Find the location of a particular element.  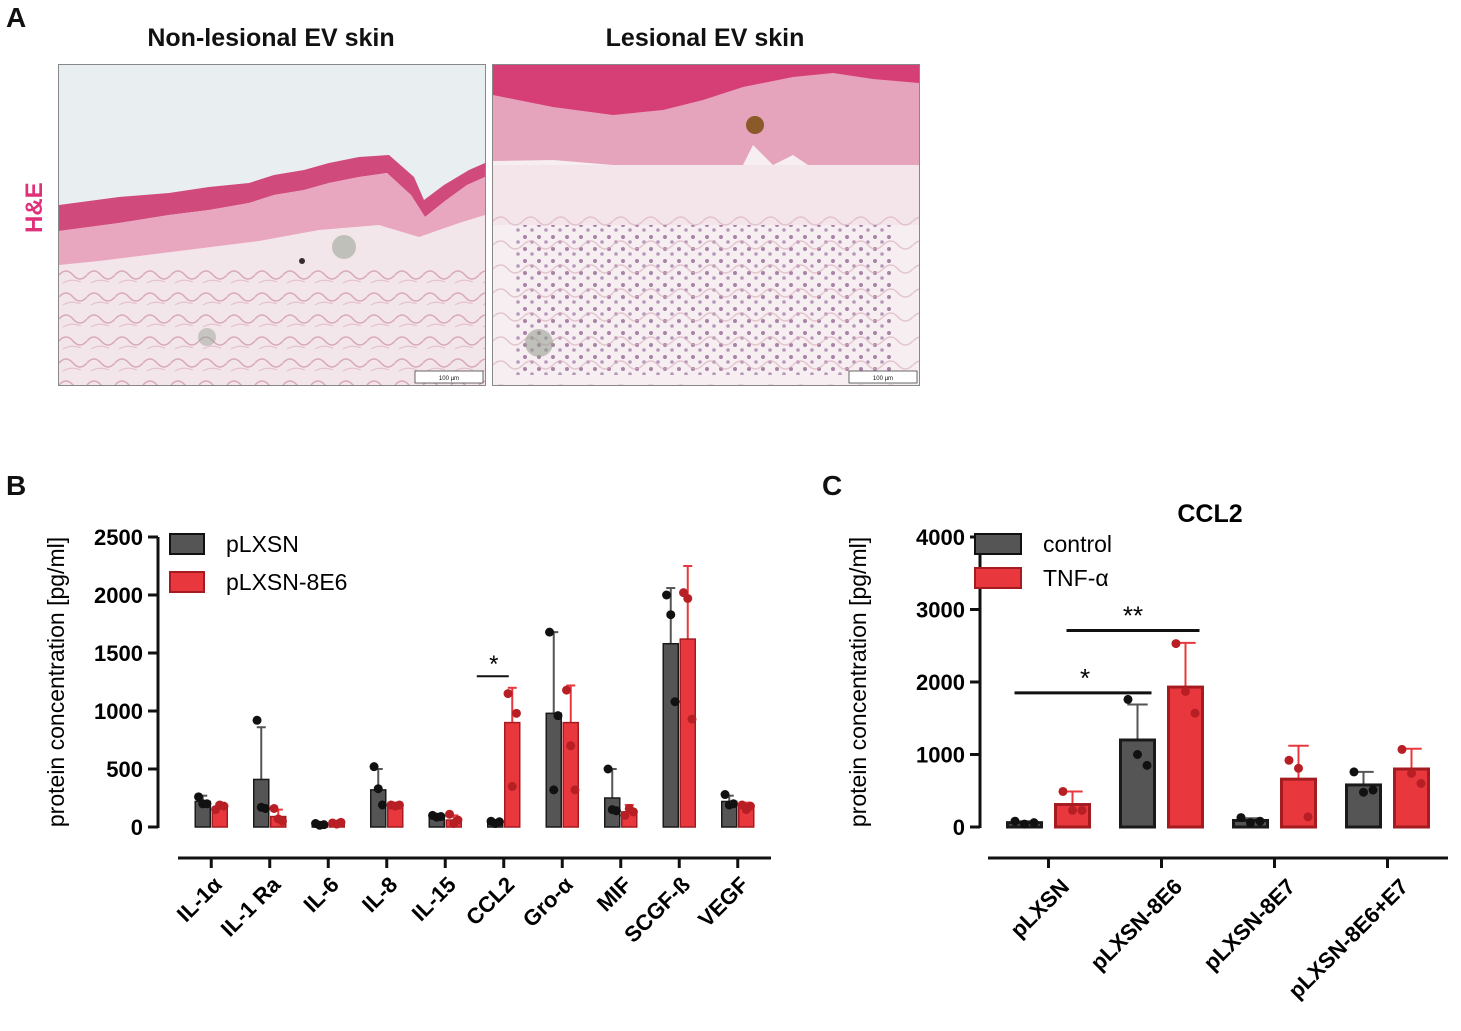

legend-swatch-control is located at coordinates (998, 544).